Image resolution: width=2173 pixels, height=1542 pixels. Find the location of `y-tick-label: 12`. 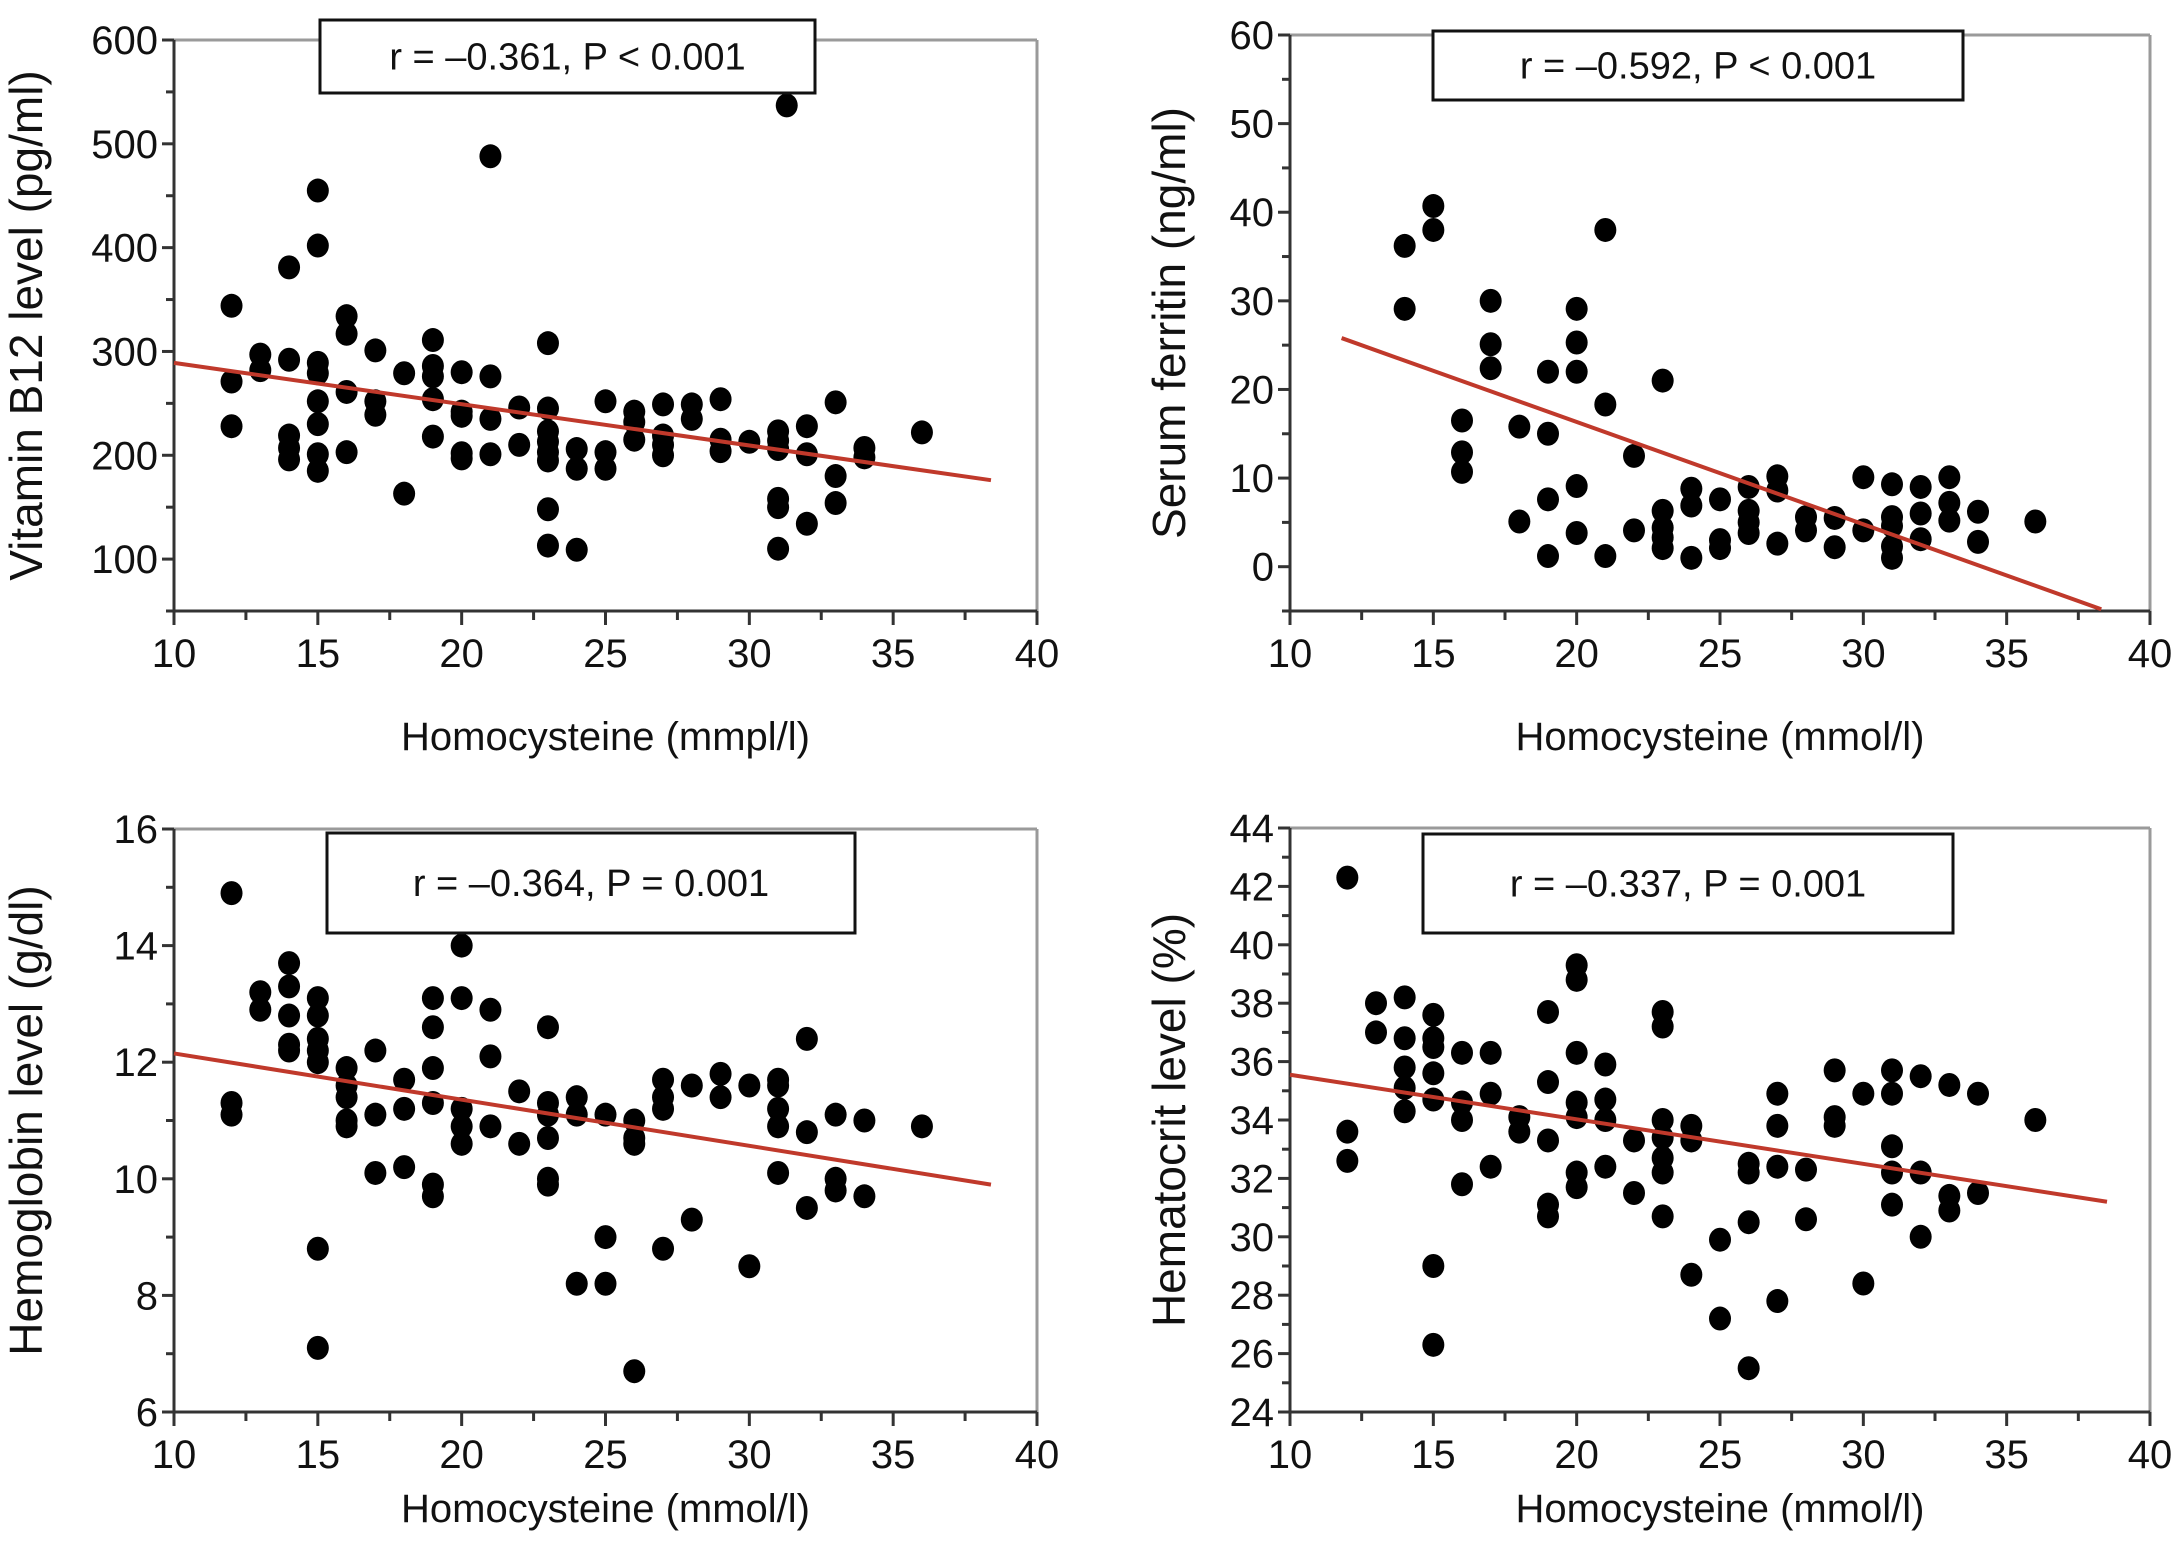

y-tick-label: 12 is located at coordinates (136, 1063).